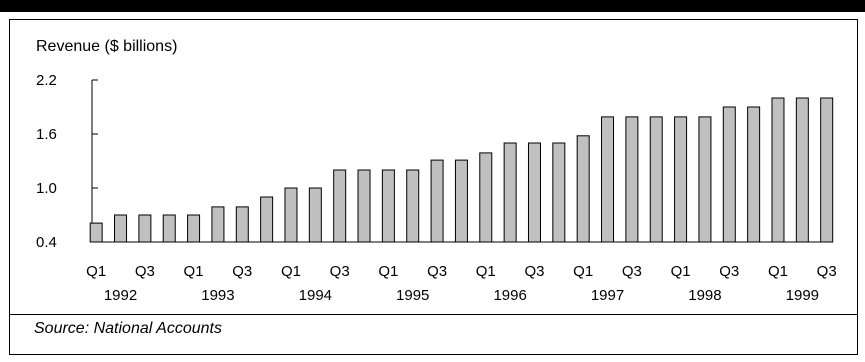 This screenshot has width=865, height=362. Describe the element at coordinates (128, 328) in the screenshot. I see `source-note: Source: National Accounts` at that location.